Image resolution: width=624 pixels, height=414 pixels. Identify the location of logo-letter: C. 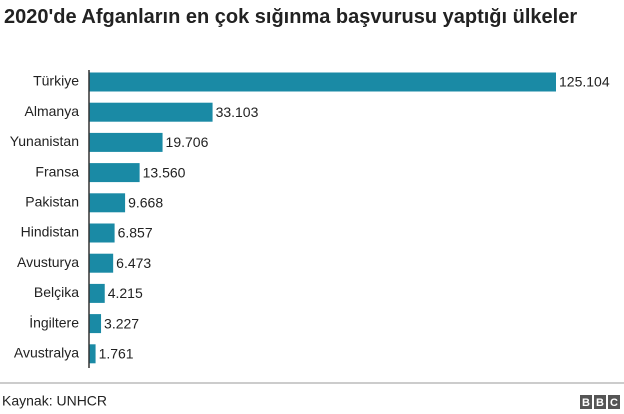
(614, 403).